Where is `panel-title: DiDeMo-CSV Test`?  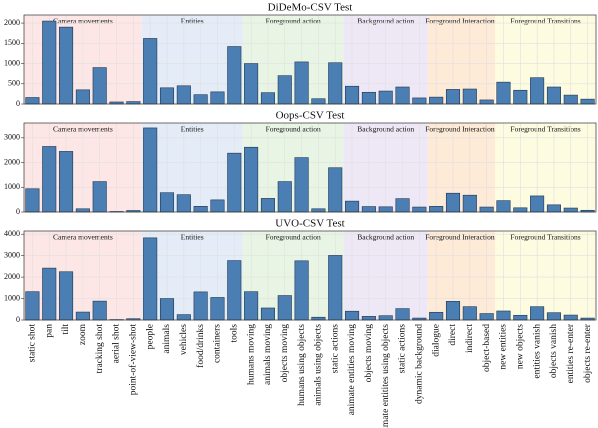
panel-title: DiDeMo-CSV Test is located at coordinates (310, 8).